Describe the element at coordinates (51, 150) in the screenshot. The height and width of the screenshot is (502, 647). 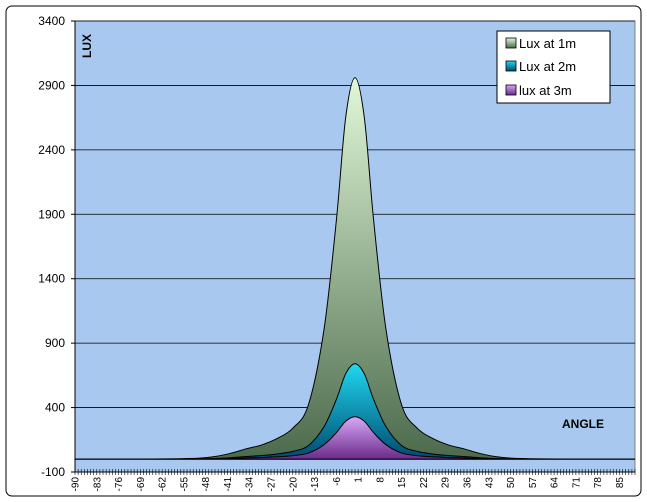
I see `y-tick-label: 2400` at that location.